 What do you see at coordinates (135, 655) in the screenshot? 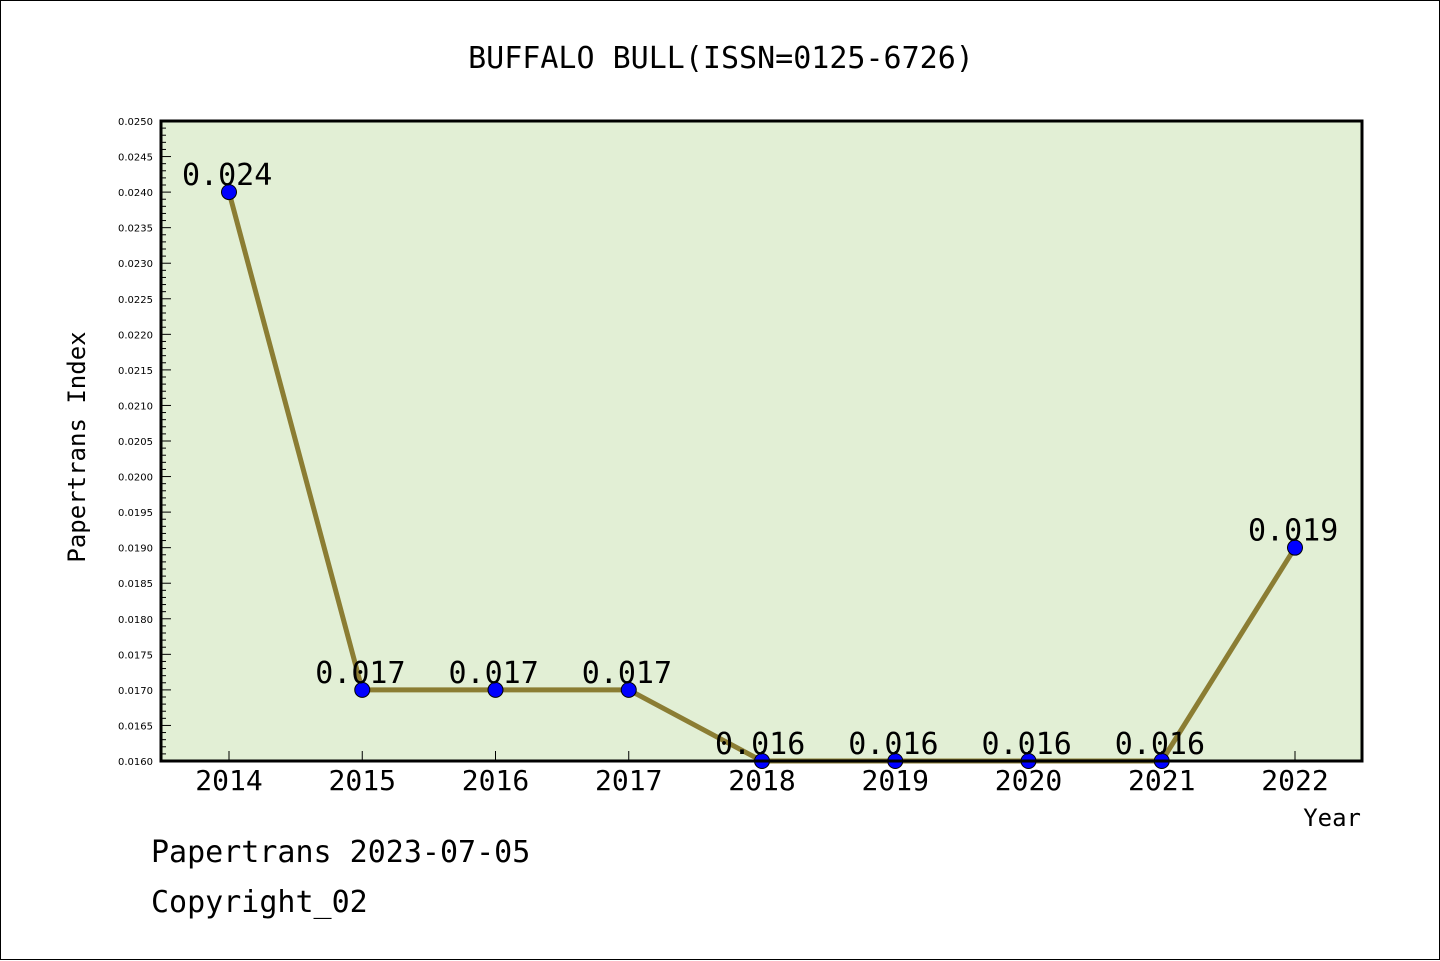
I see `y-tick-label: 0.0175` at bounding box center [135, 655].